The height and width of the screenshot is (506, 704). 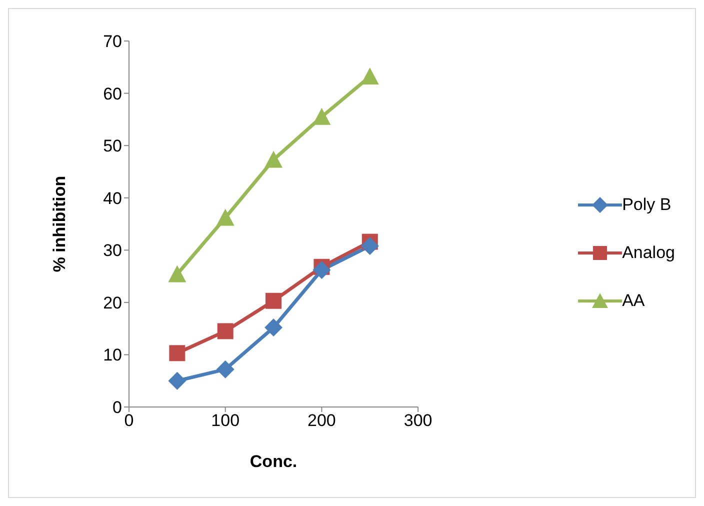 What do you see at coordinates (112, 42) in the screenshot?
I see `y-tick-label: 70` at bounding box center [112, 42].